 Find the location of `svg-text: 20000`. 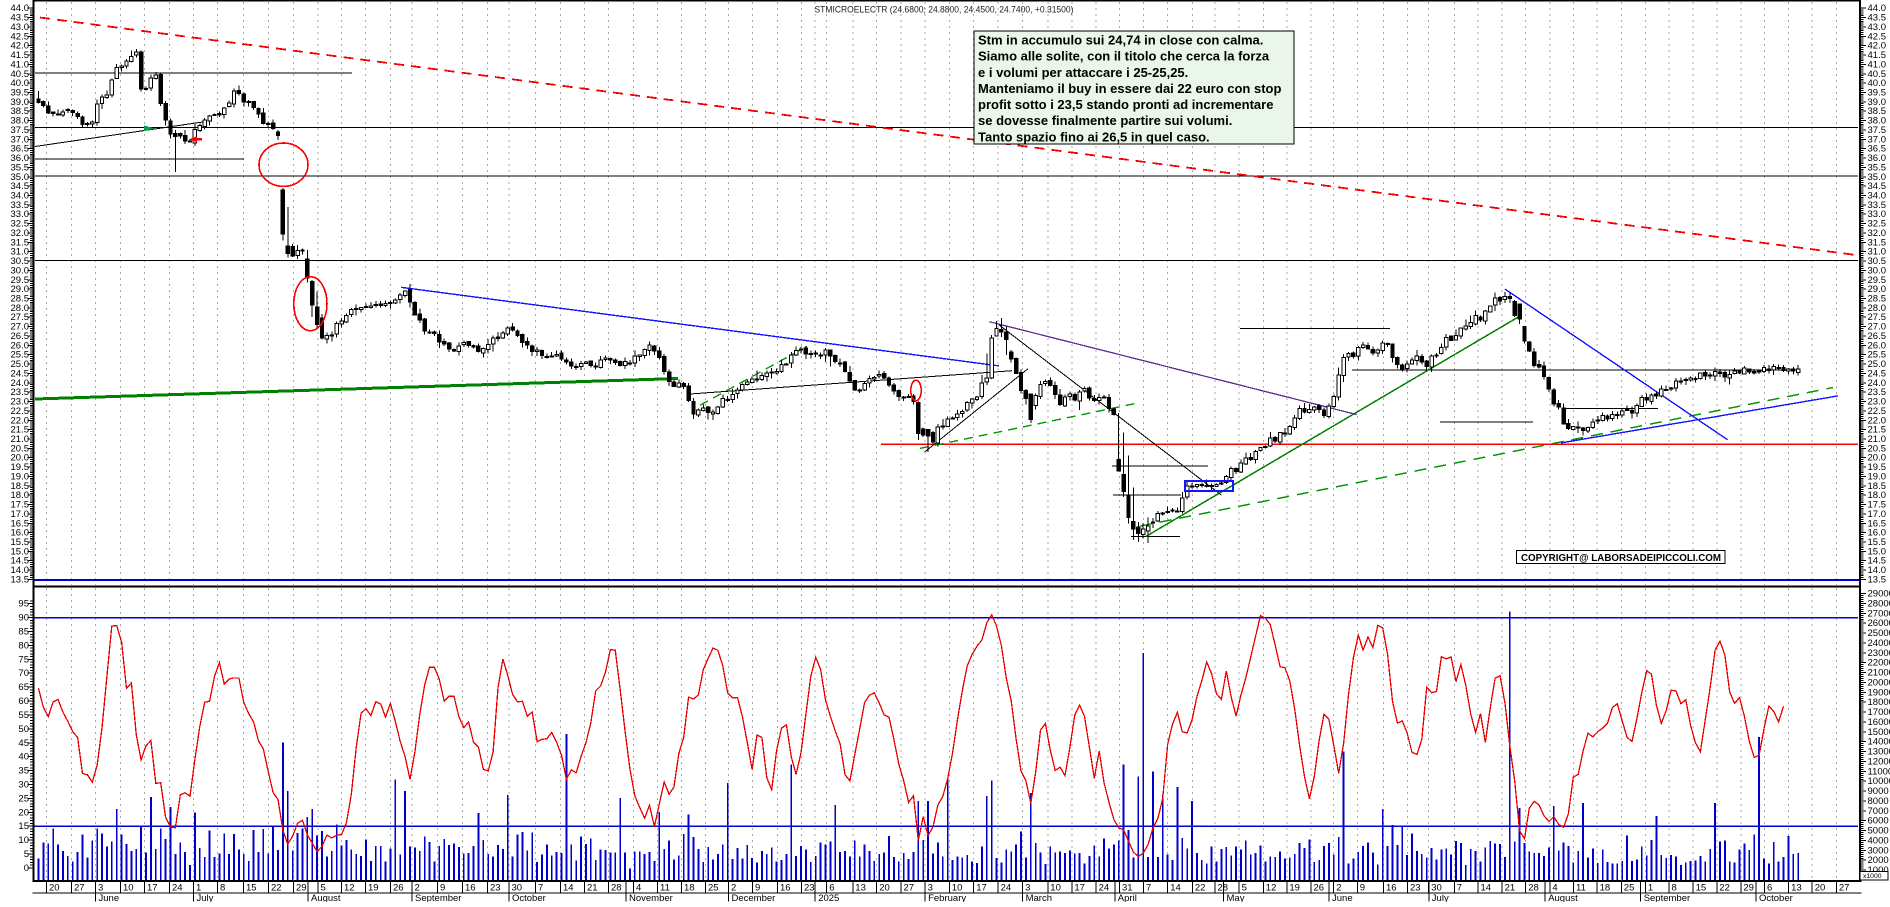

svg-text: 20000 is located at coordinates (1879, 683).